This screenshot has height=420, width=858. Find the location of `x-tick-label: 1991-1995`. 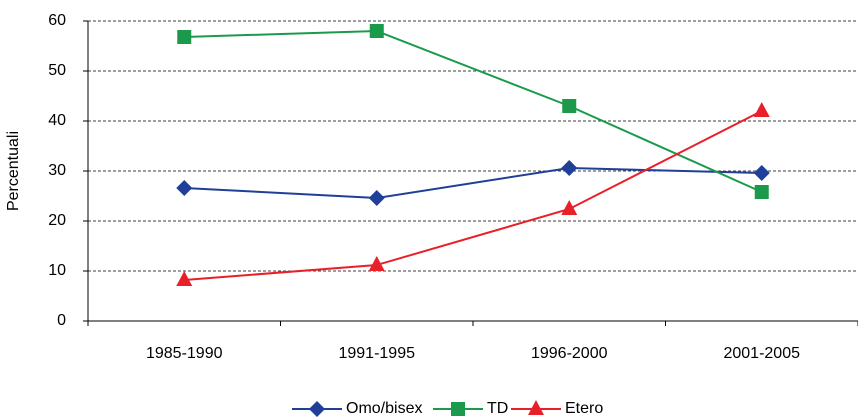

x-tick-label: 1991-1995 is located at coordinates (376, 353).